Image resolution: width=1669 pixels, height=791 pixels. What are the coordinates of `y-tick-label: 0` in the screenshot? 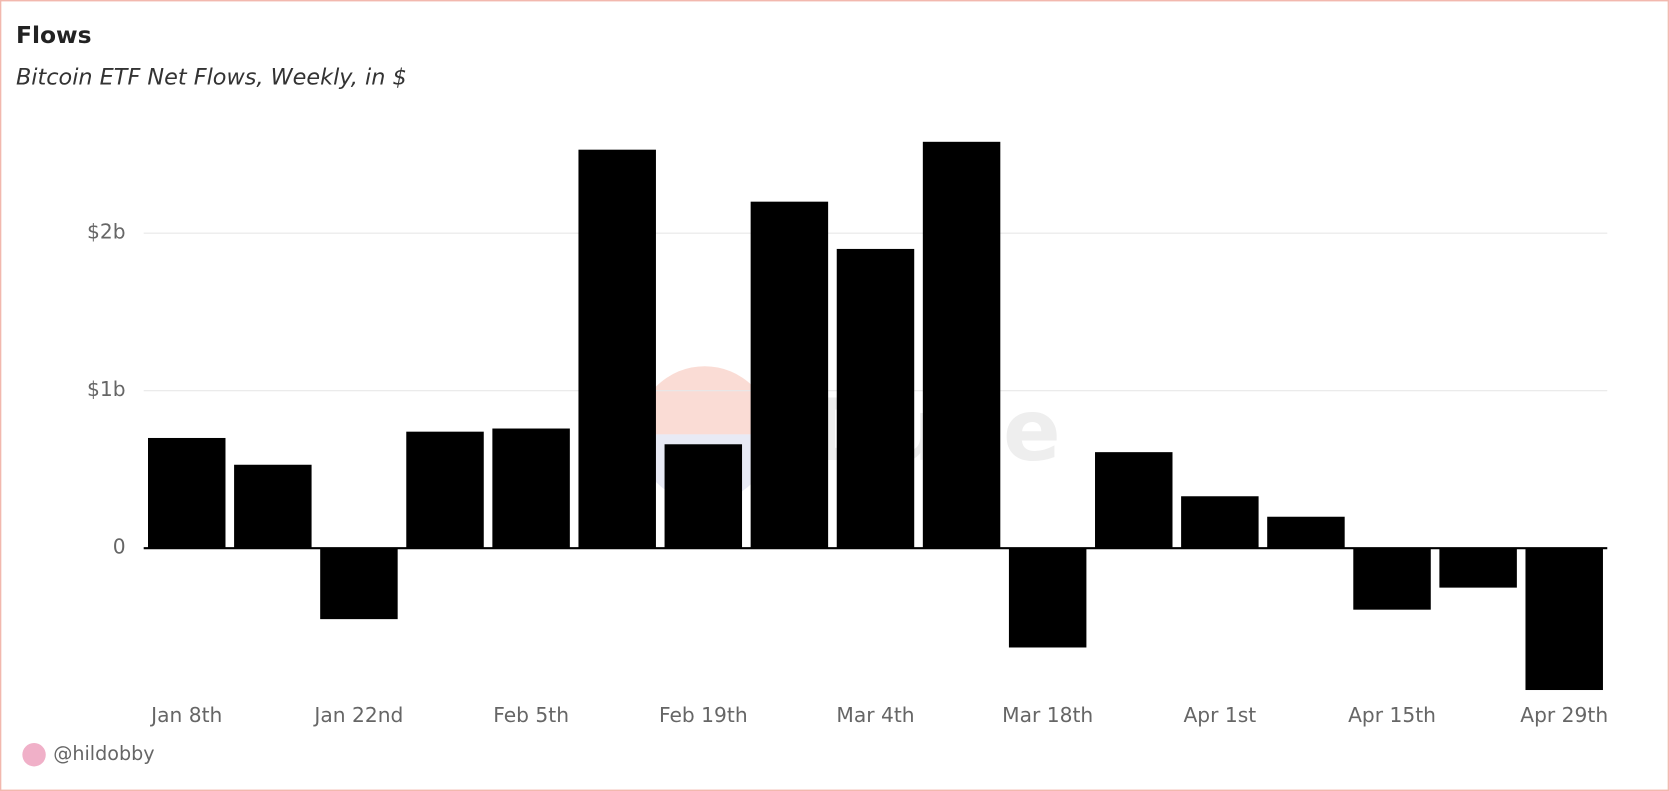 It's located at (119, 547).